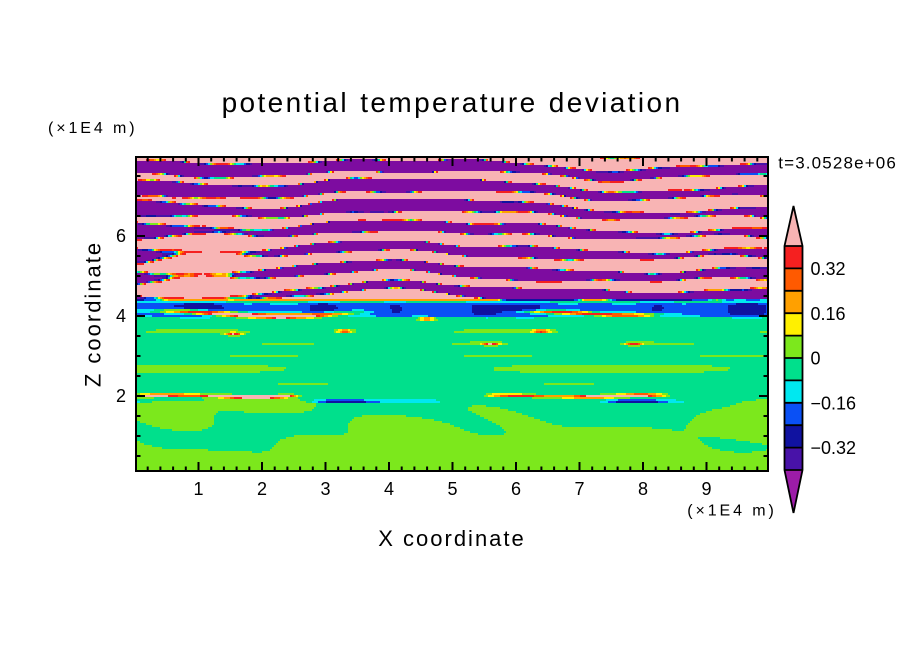  I want to click on svg-text: 1, so click(198, 489).